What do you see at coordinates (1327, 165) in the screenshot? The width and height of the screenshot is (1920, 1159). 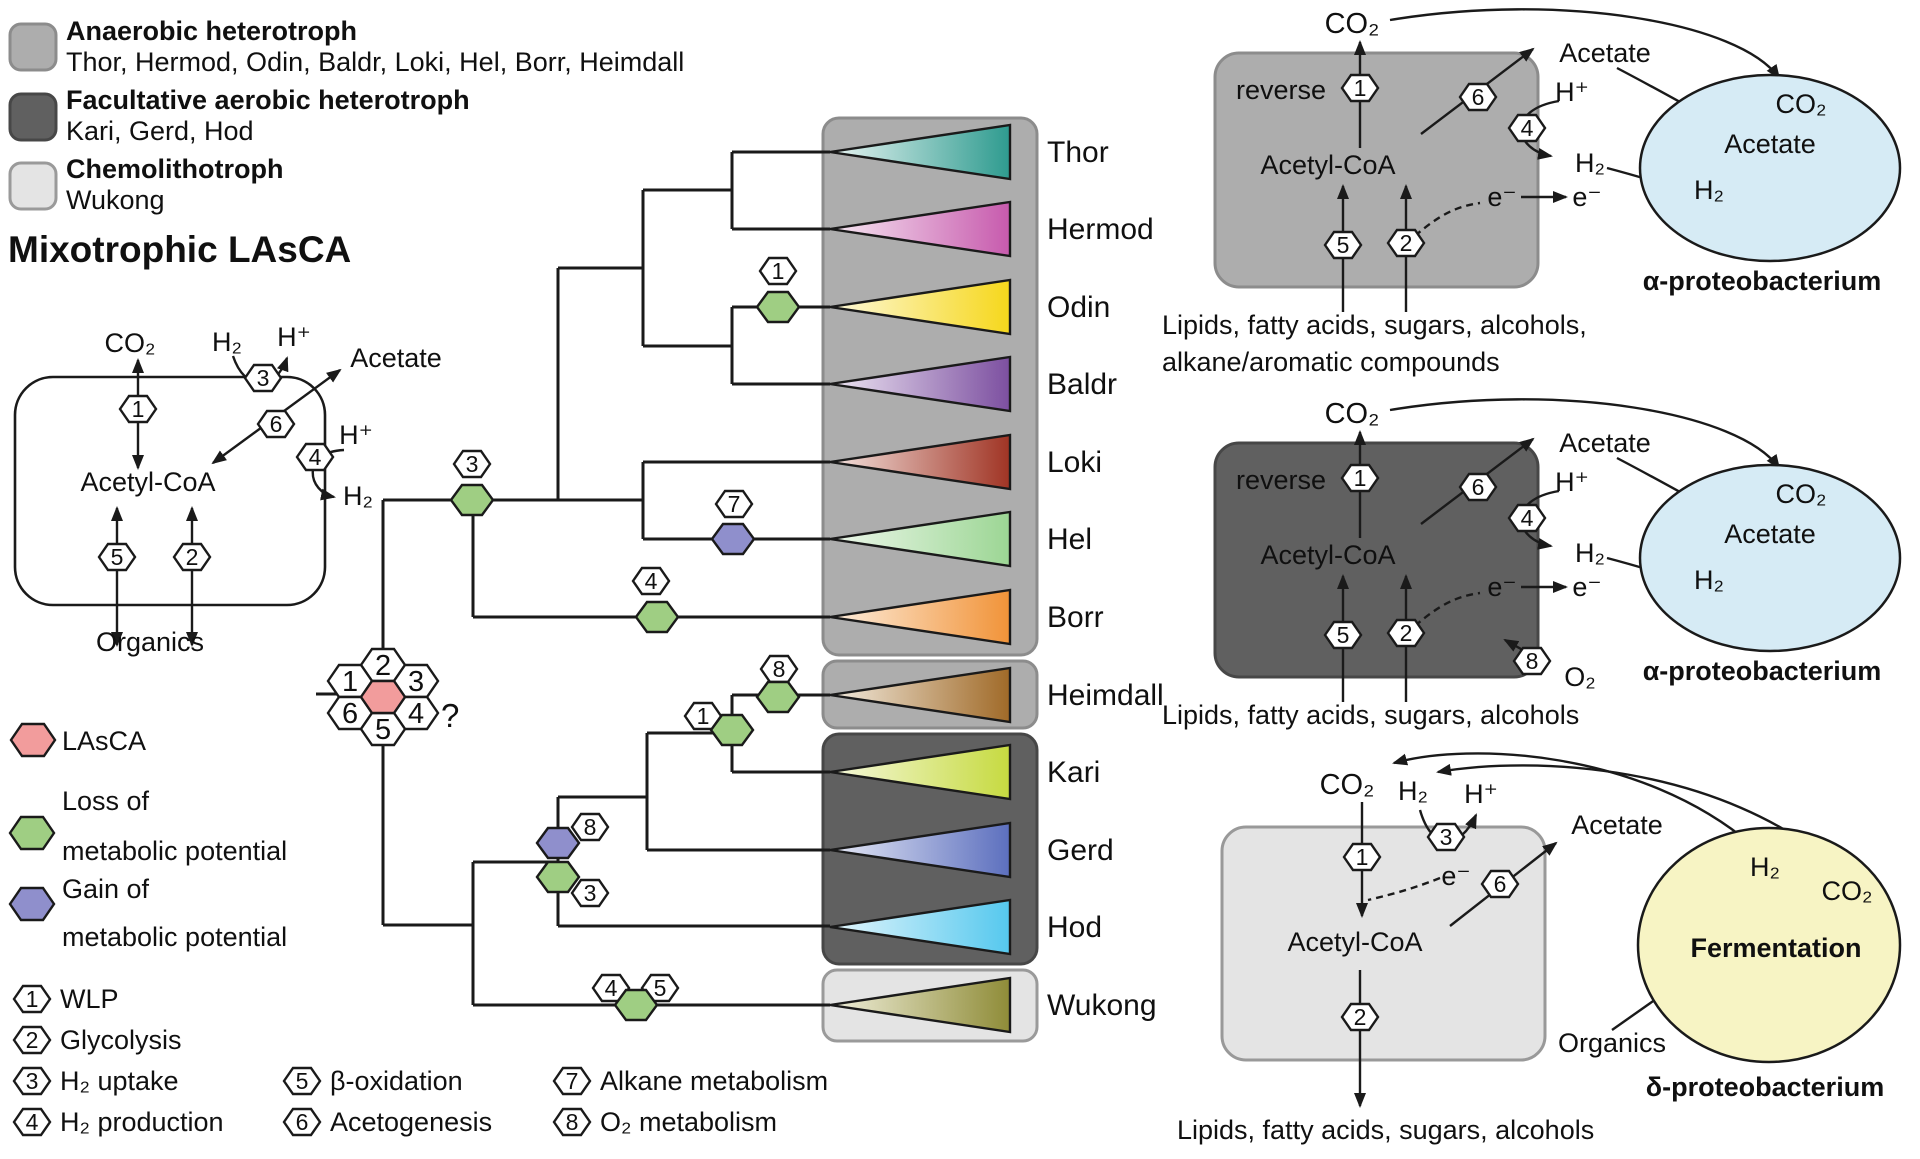 I see `p1-acetylcoa: Acetyl-CoA` at bounding box center [1327, 165].